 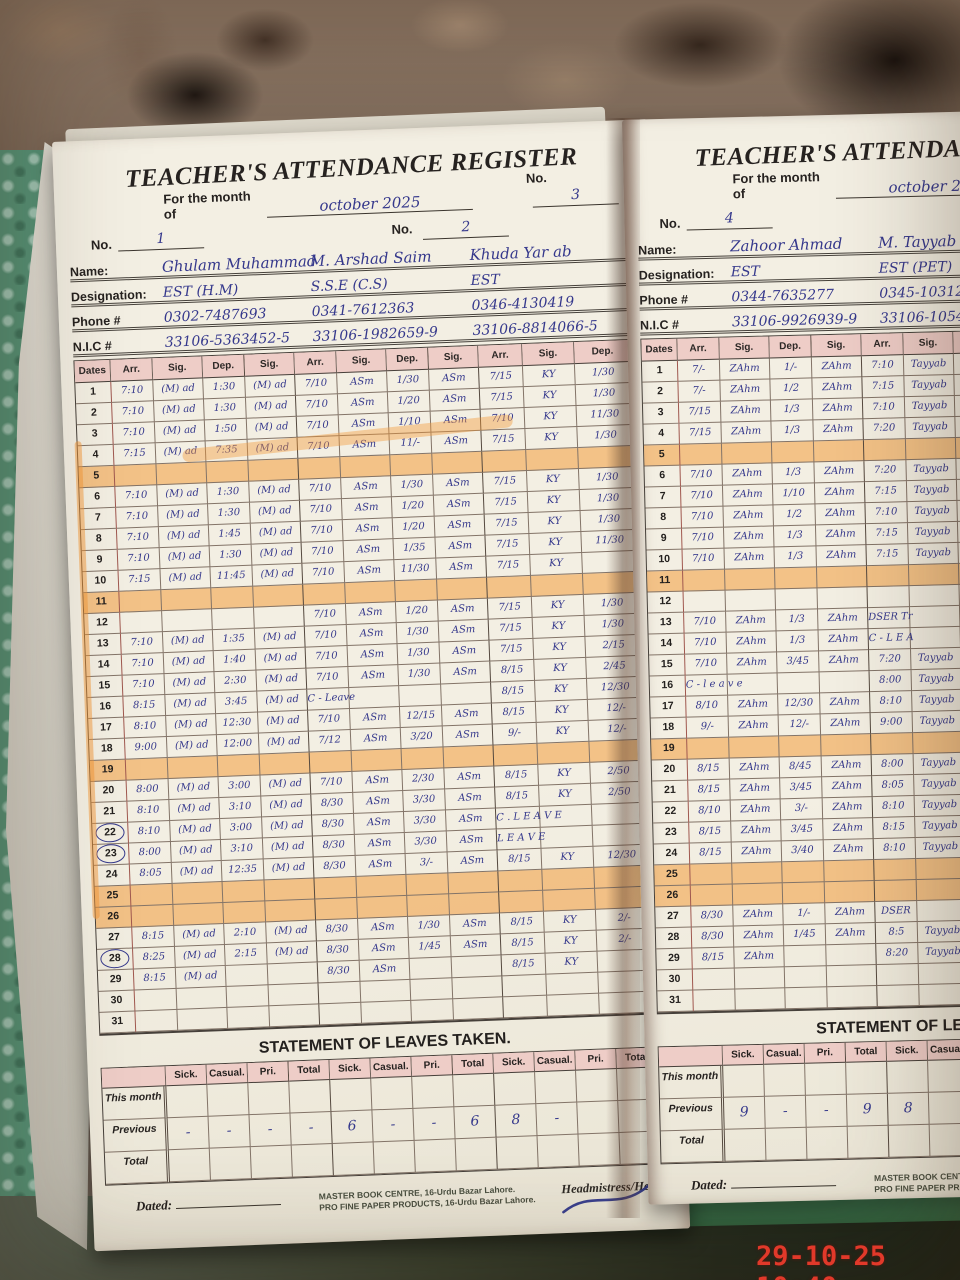 I want to click on arrival-cell: 8:10, so click(x=891, y=702).